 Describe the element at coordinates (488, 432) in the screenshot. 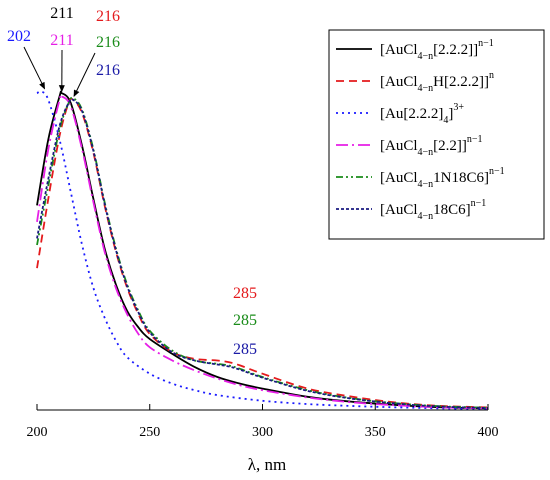

I see `x-tick-label: 400` at that location.